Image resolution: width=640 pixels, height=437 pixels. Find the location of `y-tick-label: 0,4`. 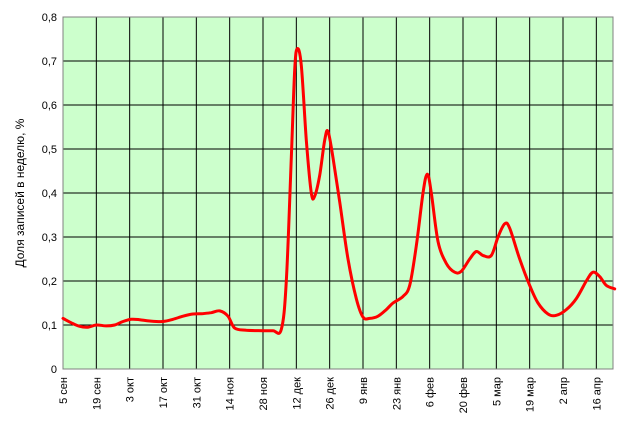

y-tick-label: 0,4 is located at coordinates (49, 194).